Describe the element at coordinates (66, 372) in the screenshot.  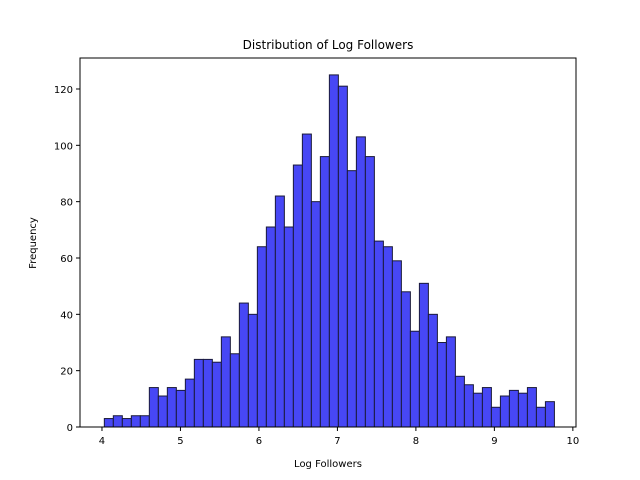
I see `y-tick-label: 20` at that location.